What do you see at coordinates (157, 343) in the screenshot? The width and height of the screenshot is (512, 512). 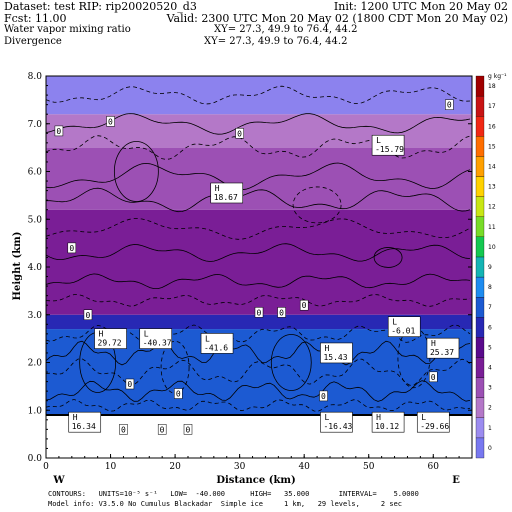 I see `hl-value-3: -40.37` at bounding box center [157, 343].